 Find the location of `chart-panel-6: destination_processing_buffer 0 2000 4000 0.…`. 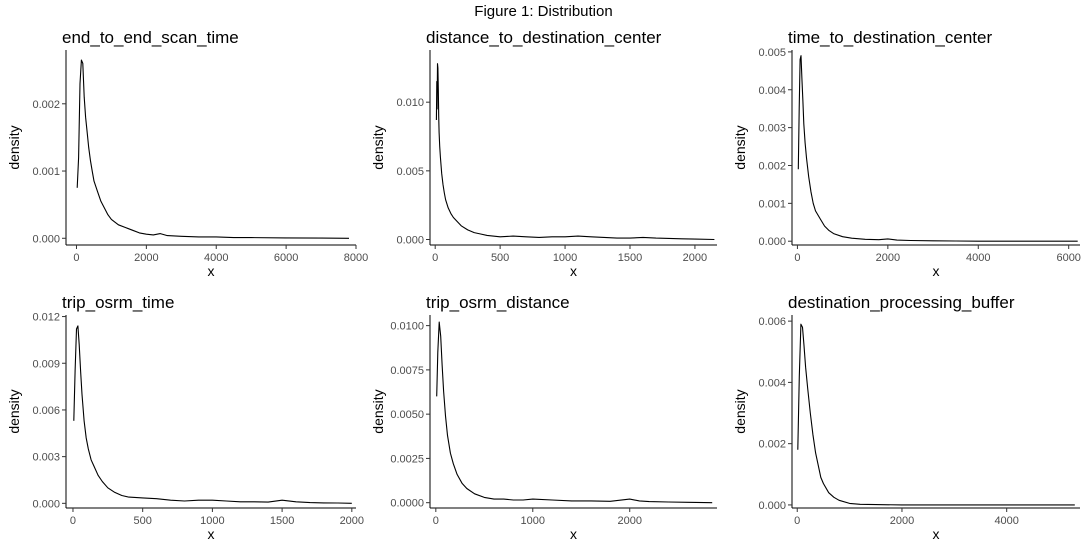

chart-panel-6: destination_processing_buffer 0 2000 4000 0.… is located at coordinates (906, 417).